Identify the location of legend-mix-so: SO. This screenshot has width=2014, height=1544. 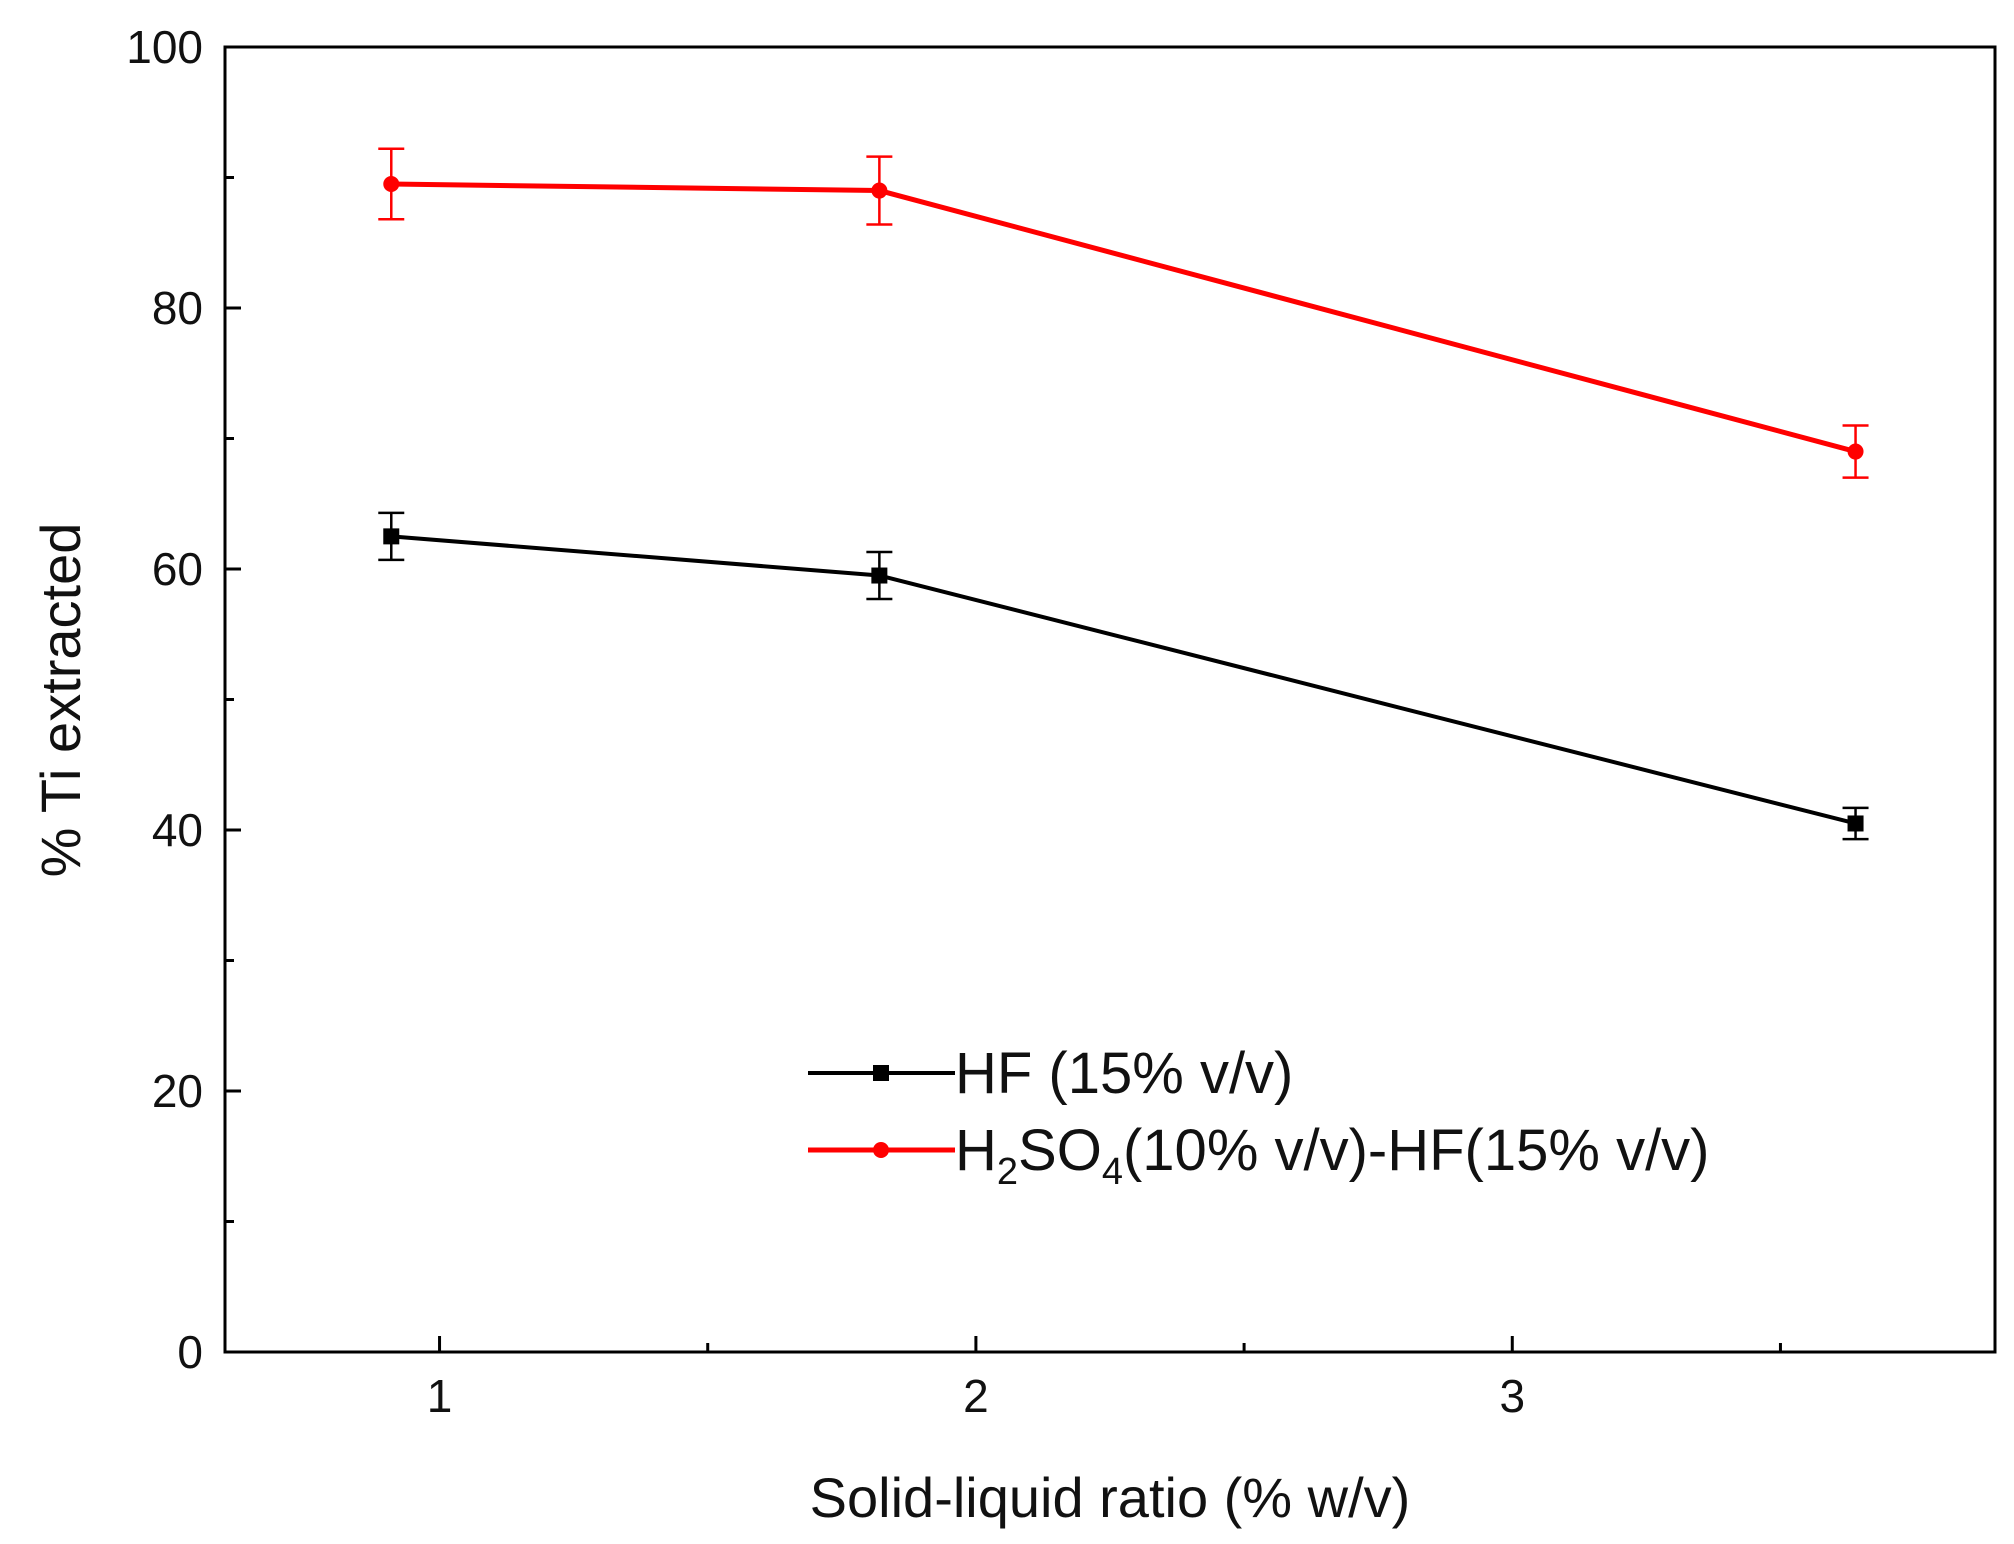
(1060, 1150).